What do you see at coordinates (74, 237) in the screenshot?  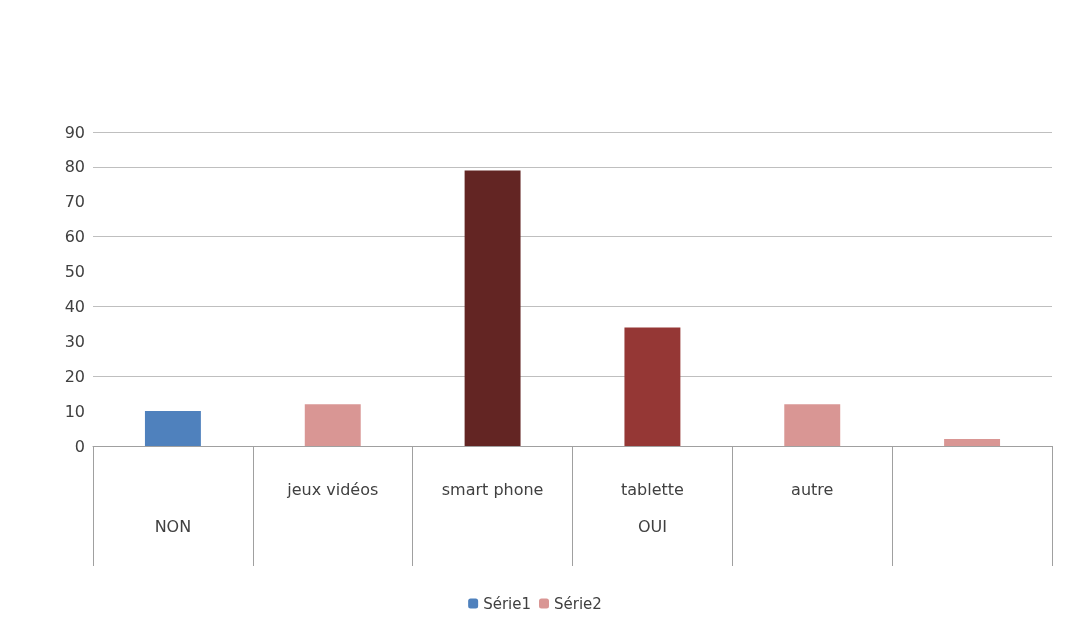 I see `y-tick-label: 60` at bounding box center [74, 237].